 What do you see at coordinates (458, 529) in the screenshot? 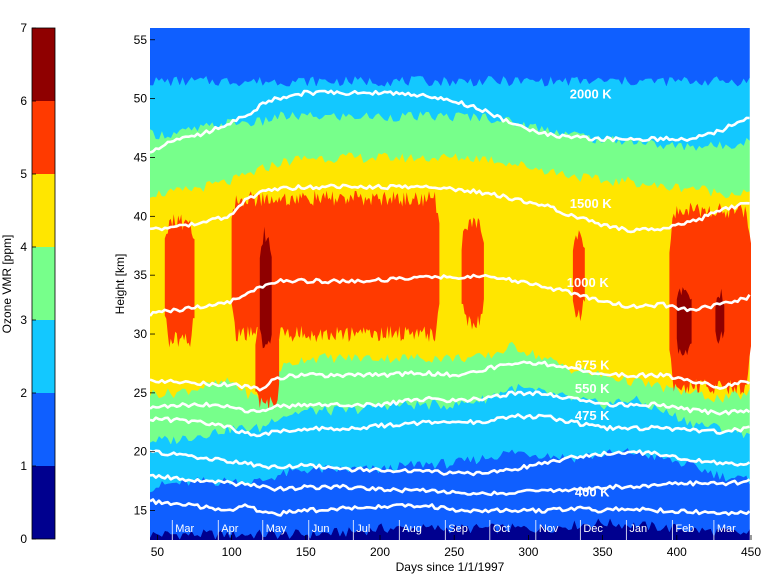
I see `month-label: Sep` at bounding box center [458, 529].